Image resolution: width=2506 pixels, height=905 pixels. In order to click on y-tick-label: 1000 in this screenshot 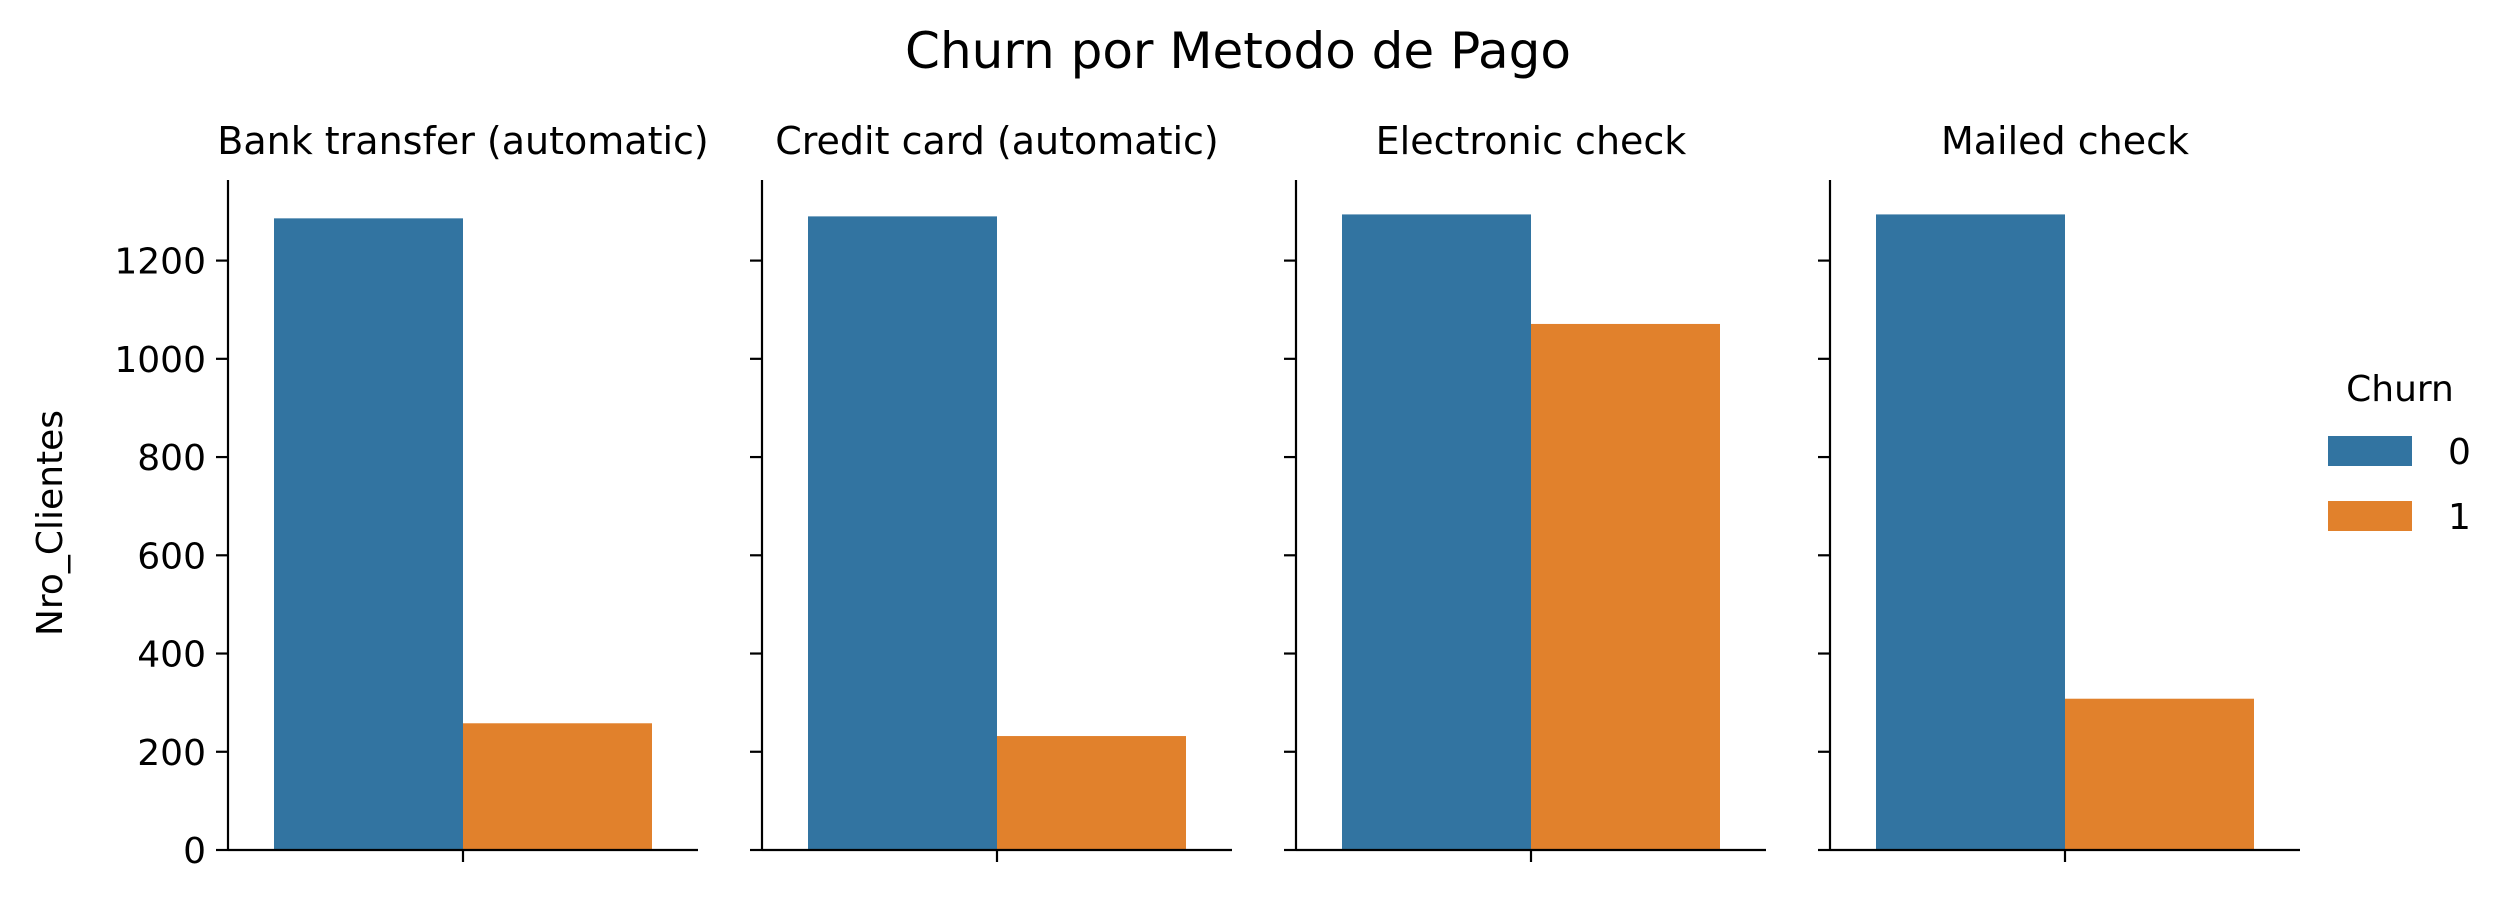, I will do `click(160, 360)`.